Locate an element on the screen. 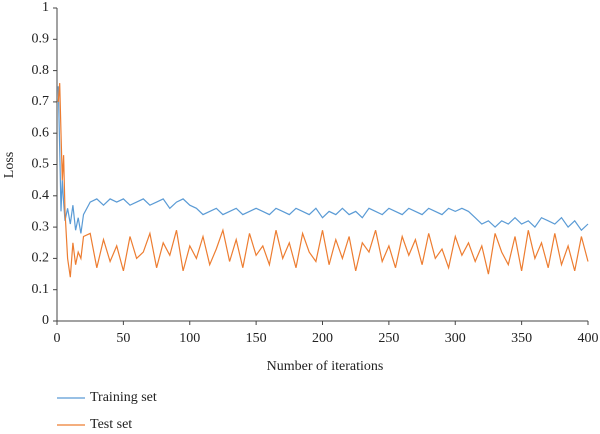 This screenshot has height=434, width=600. x-axis-label: Number of iterations is located at coordinates (325, 366).